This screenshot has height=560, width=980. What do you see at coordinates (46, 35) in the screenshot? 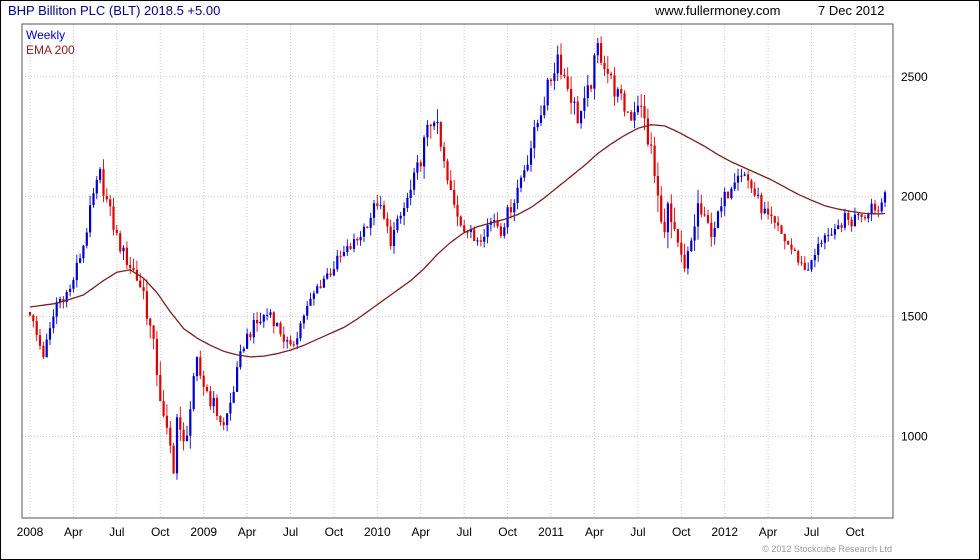
I see `legend-weekly: Weekly` at bounding box center [46, 35].